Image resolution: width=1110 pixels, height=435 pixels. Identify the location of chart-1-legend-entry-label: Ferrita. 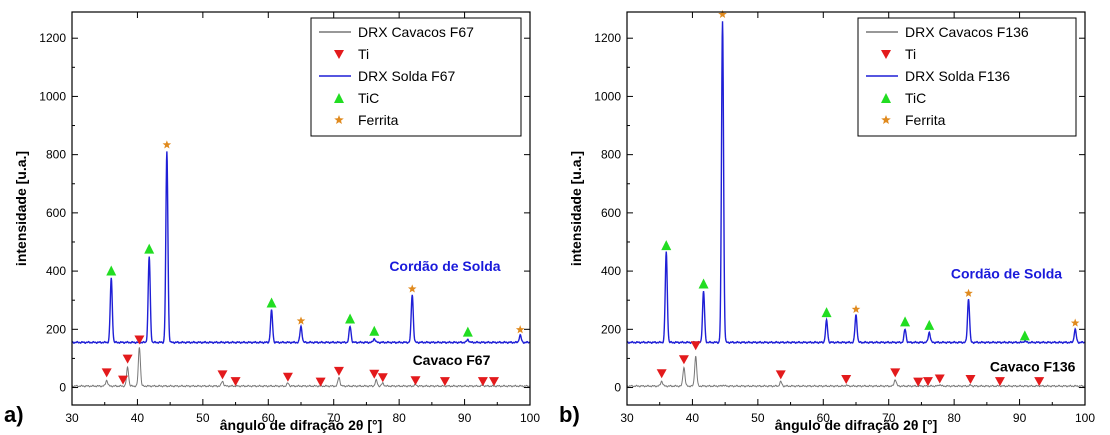
(925, 120).